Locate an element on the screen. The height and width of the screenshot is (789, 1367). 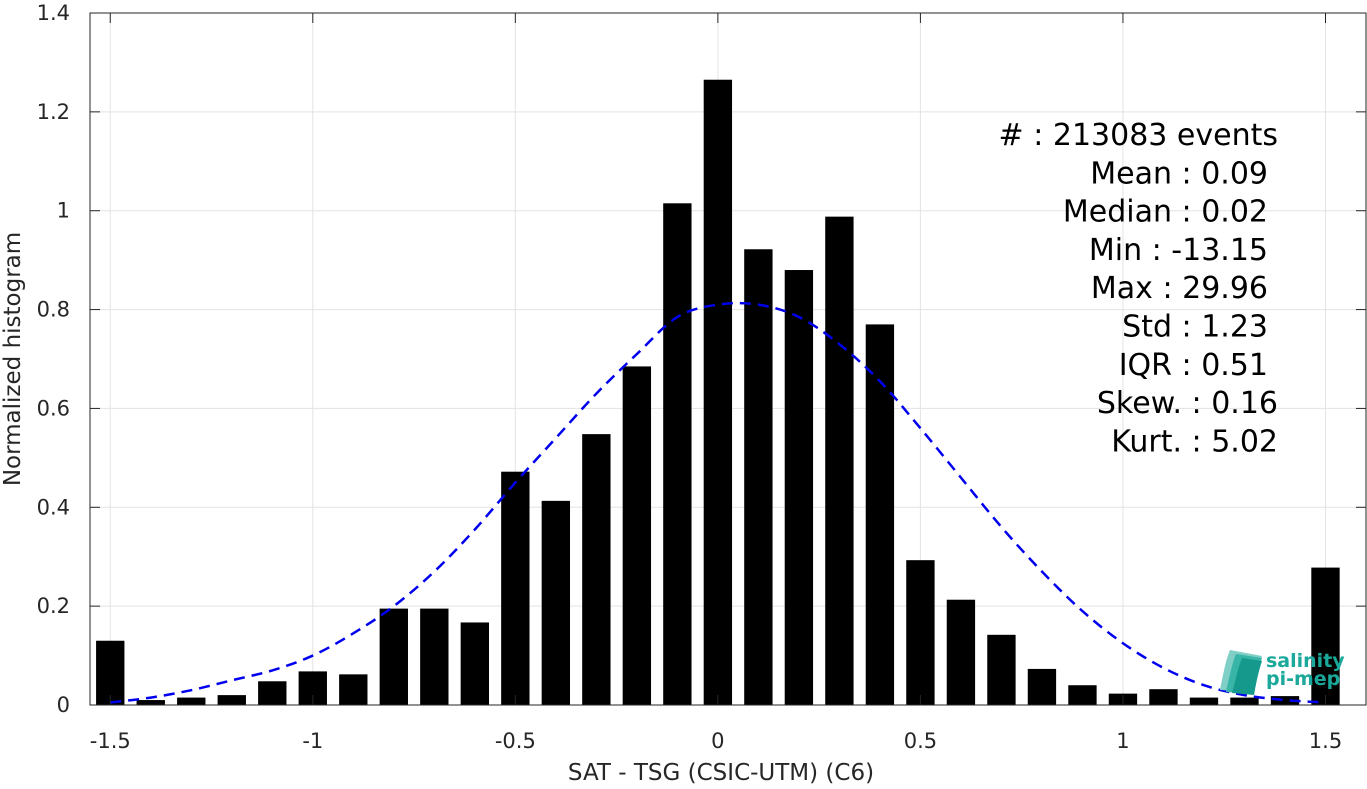
stat-line: Median : 0.02 is located at coordinates (1165, 212).